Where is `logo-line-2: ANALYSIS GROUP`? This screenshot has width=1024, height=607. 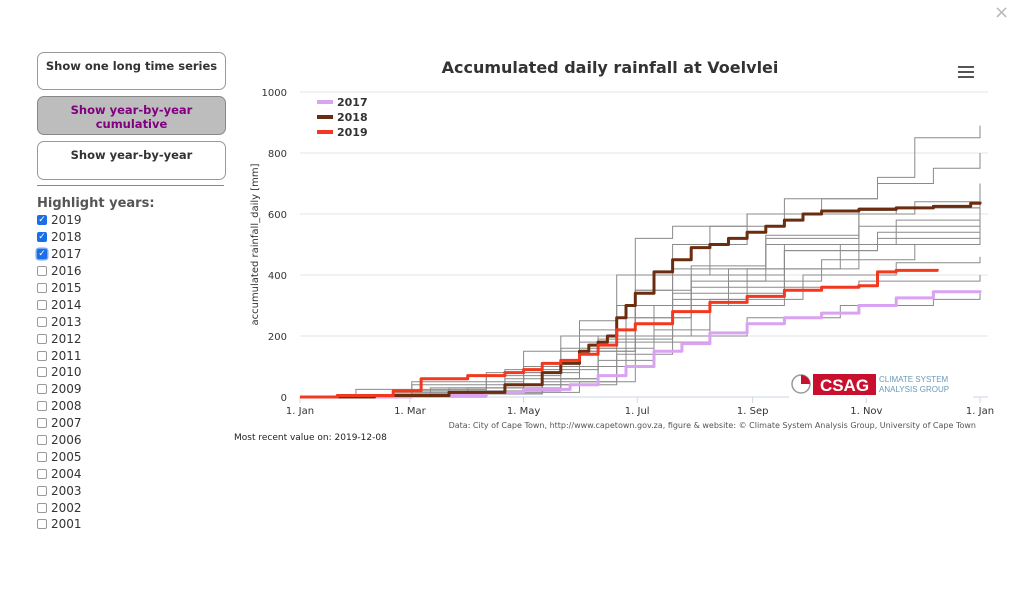
logo-line-2: ANALYSIS GROUP is located at coordinates (914, 389).